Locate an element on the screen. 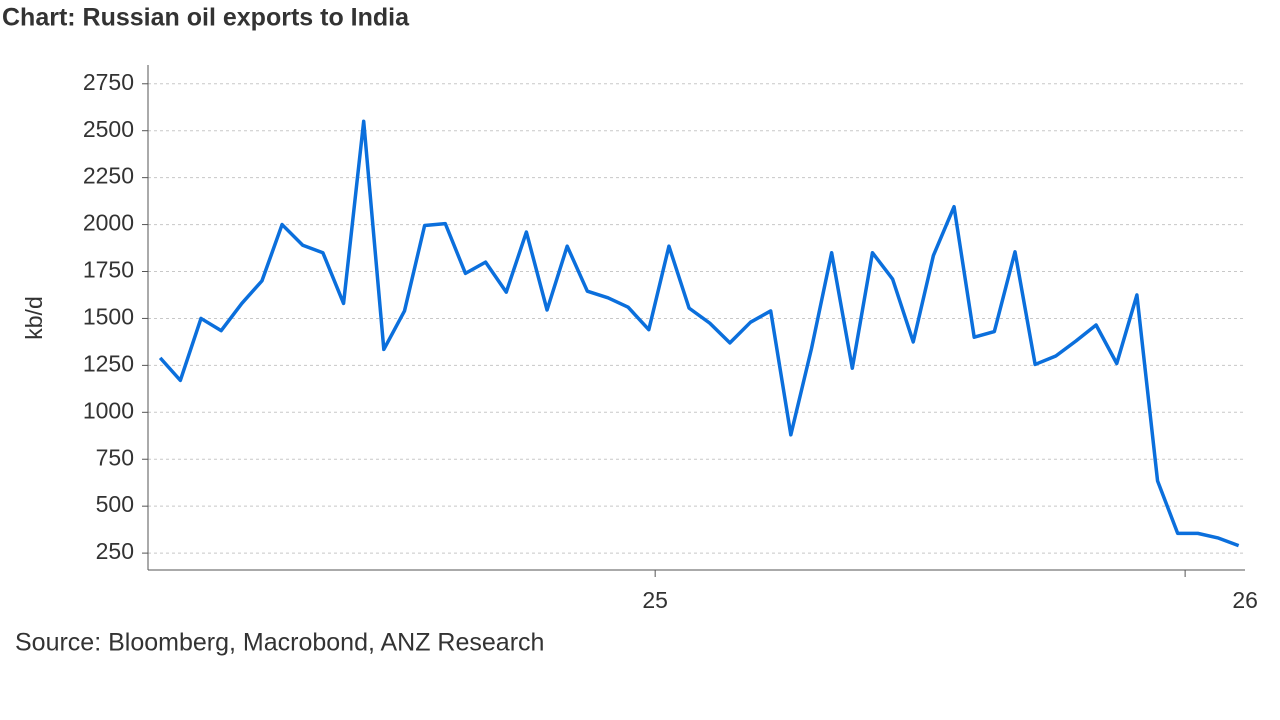 The height and width of the screenshot is (720, 1280). y-tick-label: 1500 is located at coordinates (108, 317).